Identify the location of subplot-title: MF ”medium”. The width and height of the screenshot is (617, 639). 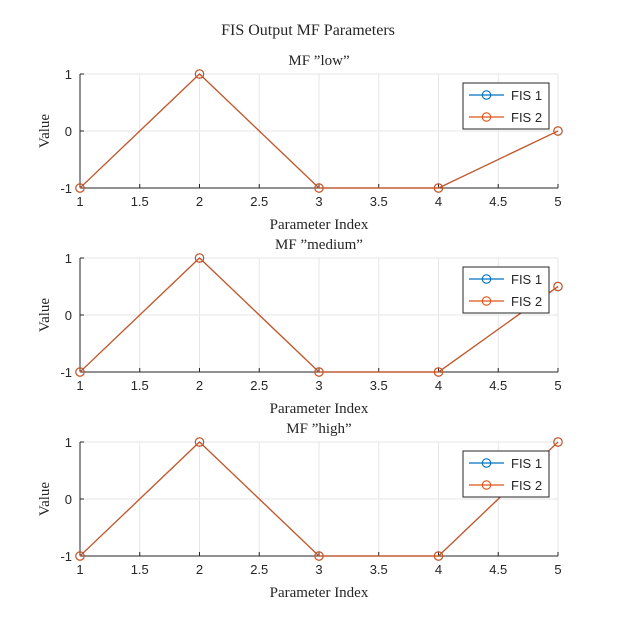
(319, 245).